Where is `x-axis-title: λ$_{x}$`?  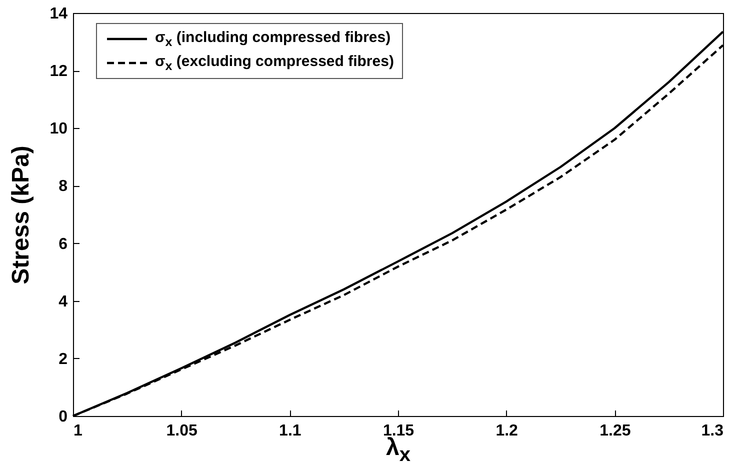
x-axis-title: λ$_{x}$ is located at coordinates (398, 450).